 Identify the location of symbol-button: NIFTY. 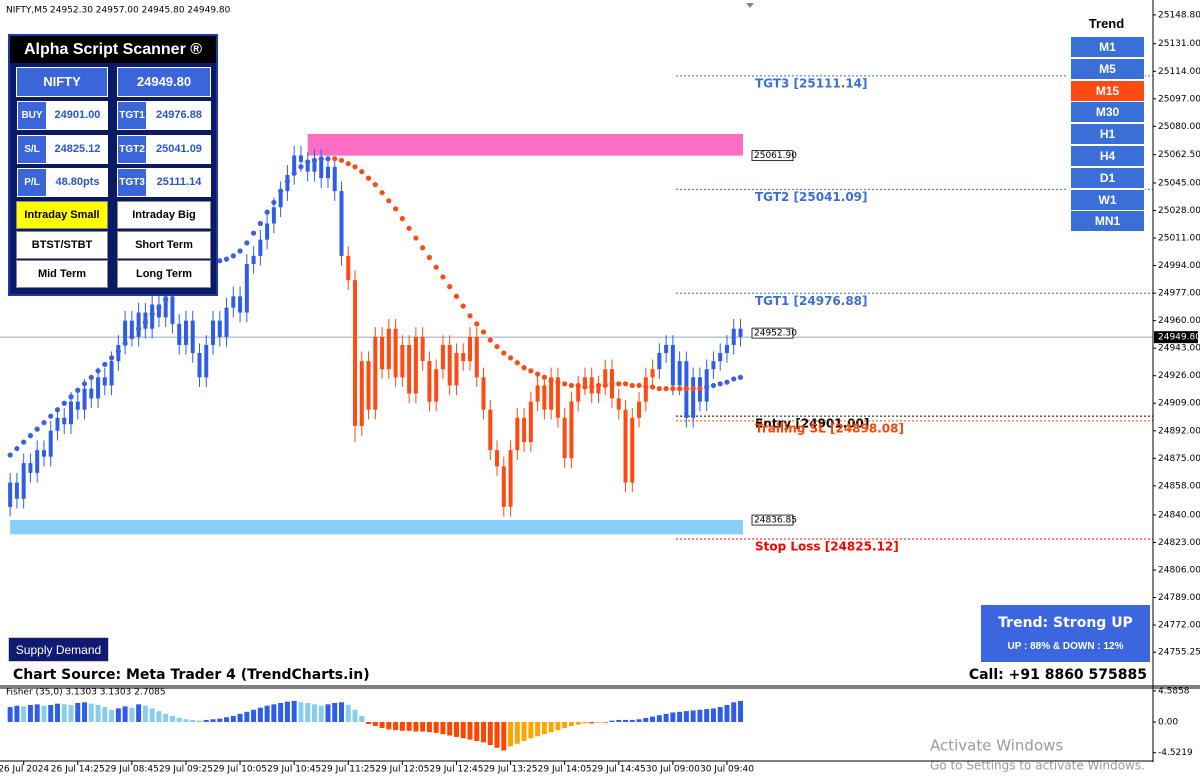
(62, 82).